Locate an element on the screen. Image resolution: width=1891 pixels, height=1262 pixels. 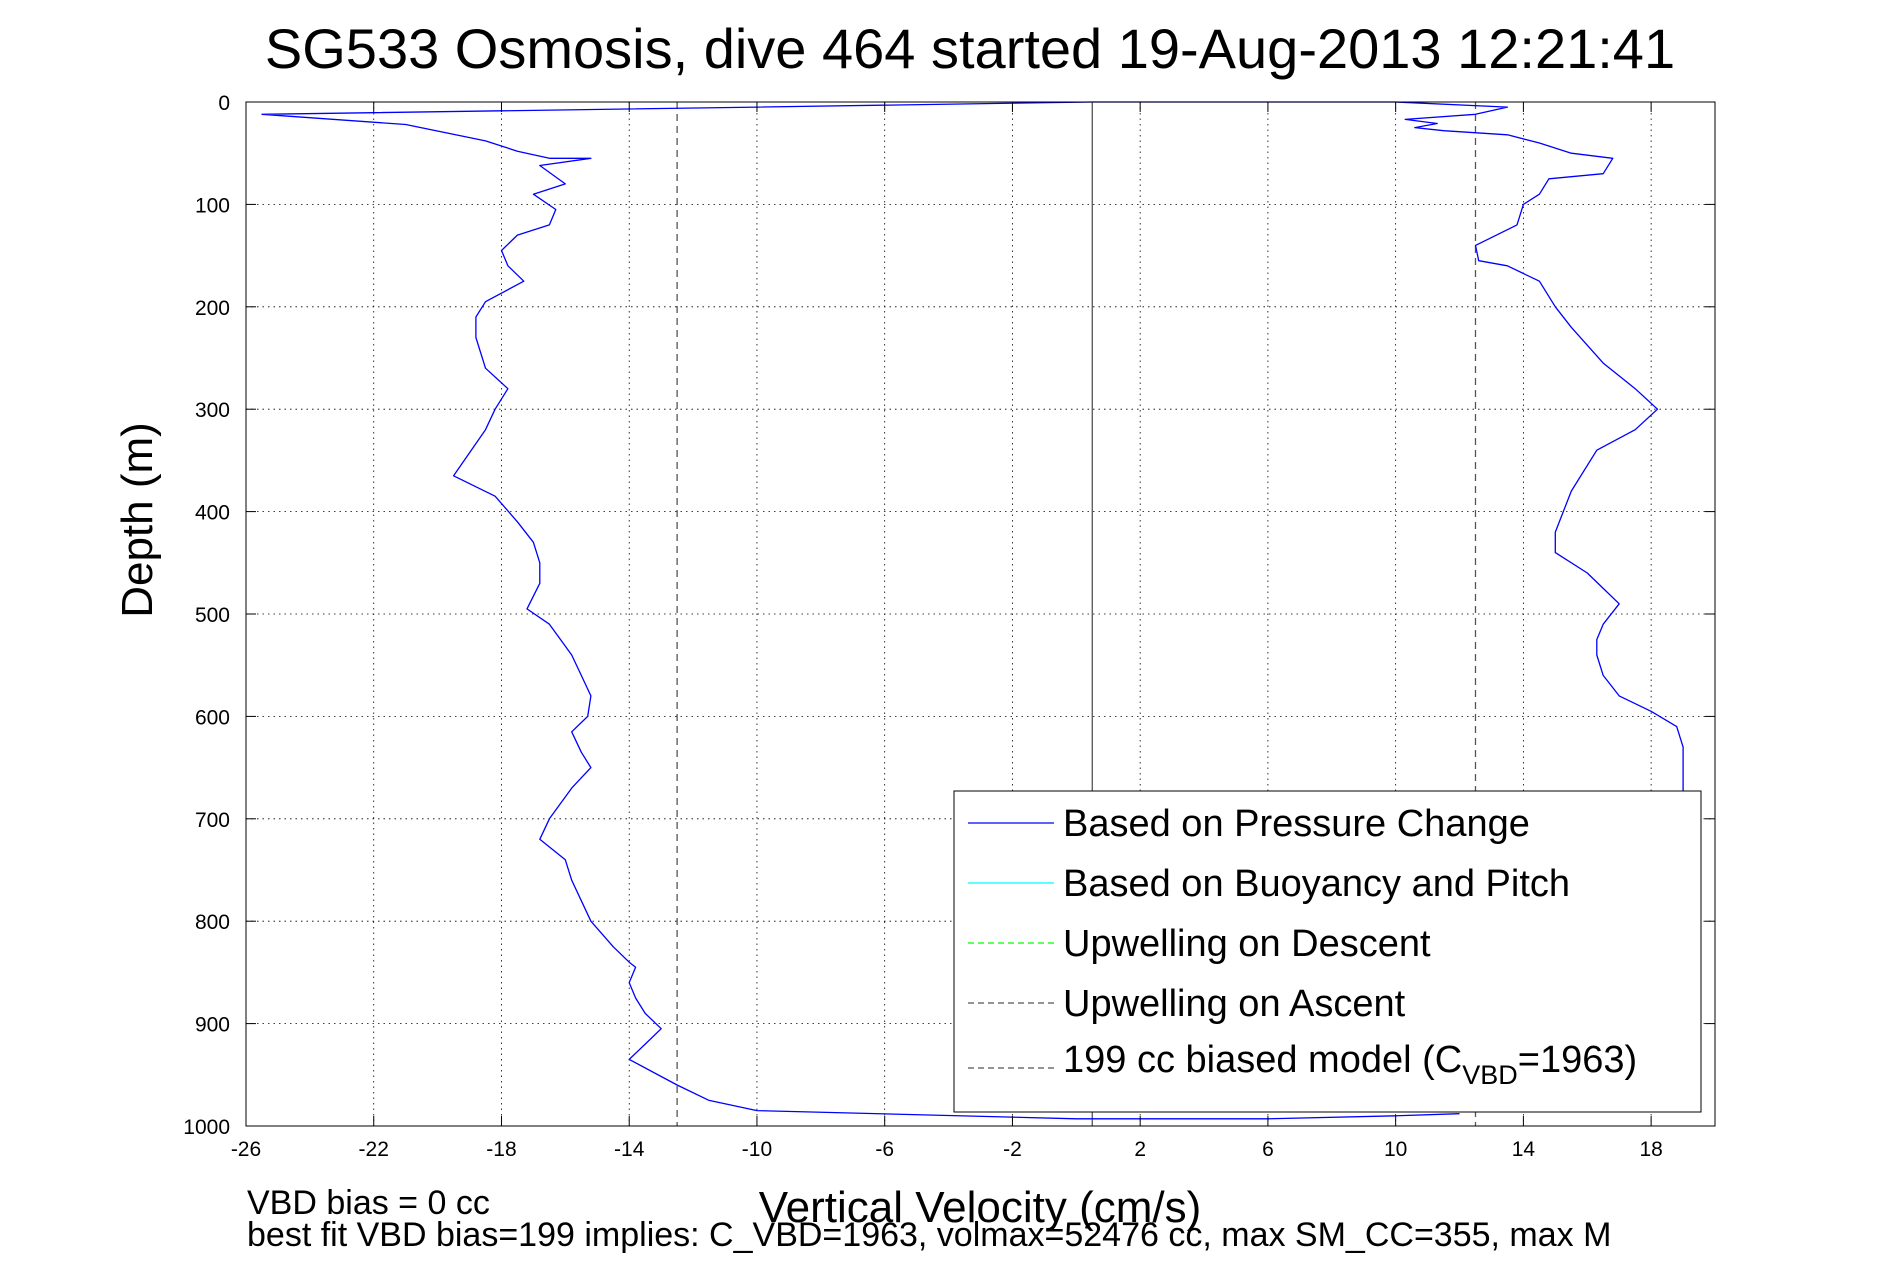
y-tick-label: 200 is located at coordinates (212, 308).